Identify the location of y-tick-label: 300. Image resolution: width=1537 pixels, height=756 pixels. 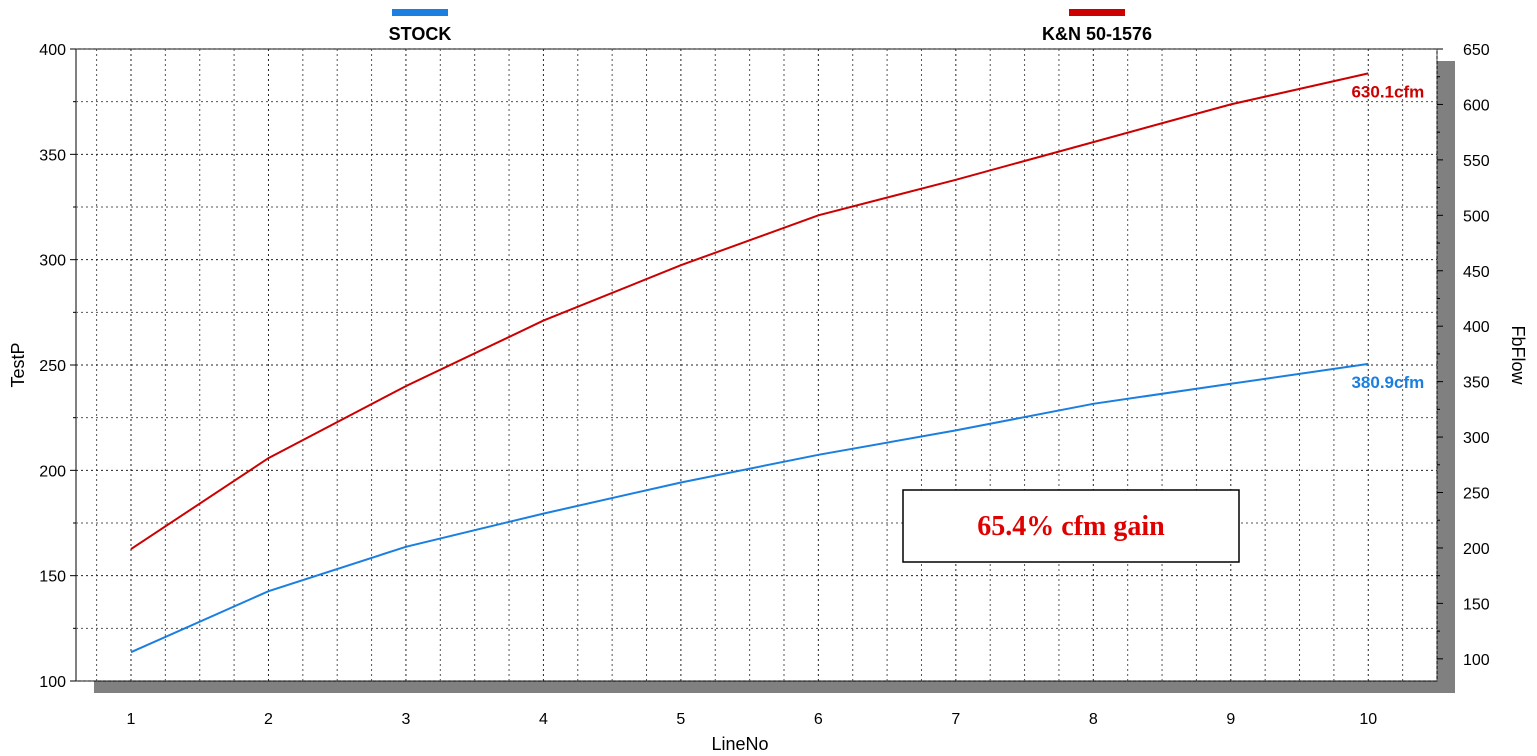
(52, 261).